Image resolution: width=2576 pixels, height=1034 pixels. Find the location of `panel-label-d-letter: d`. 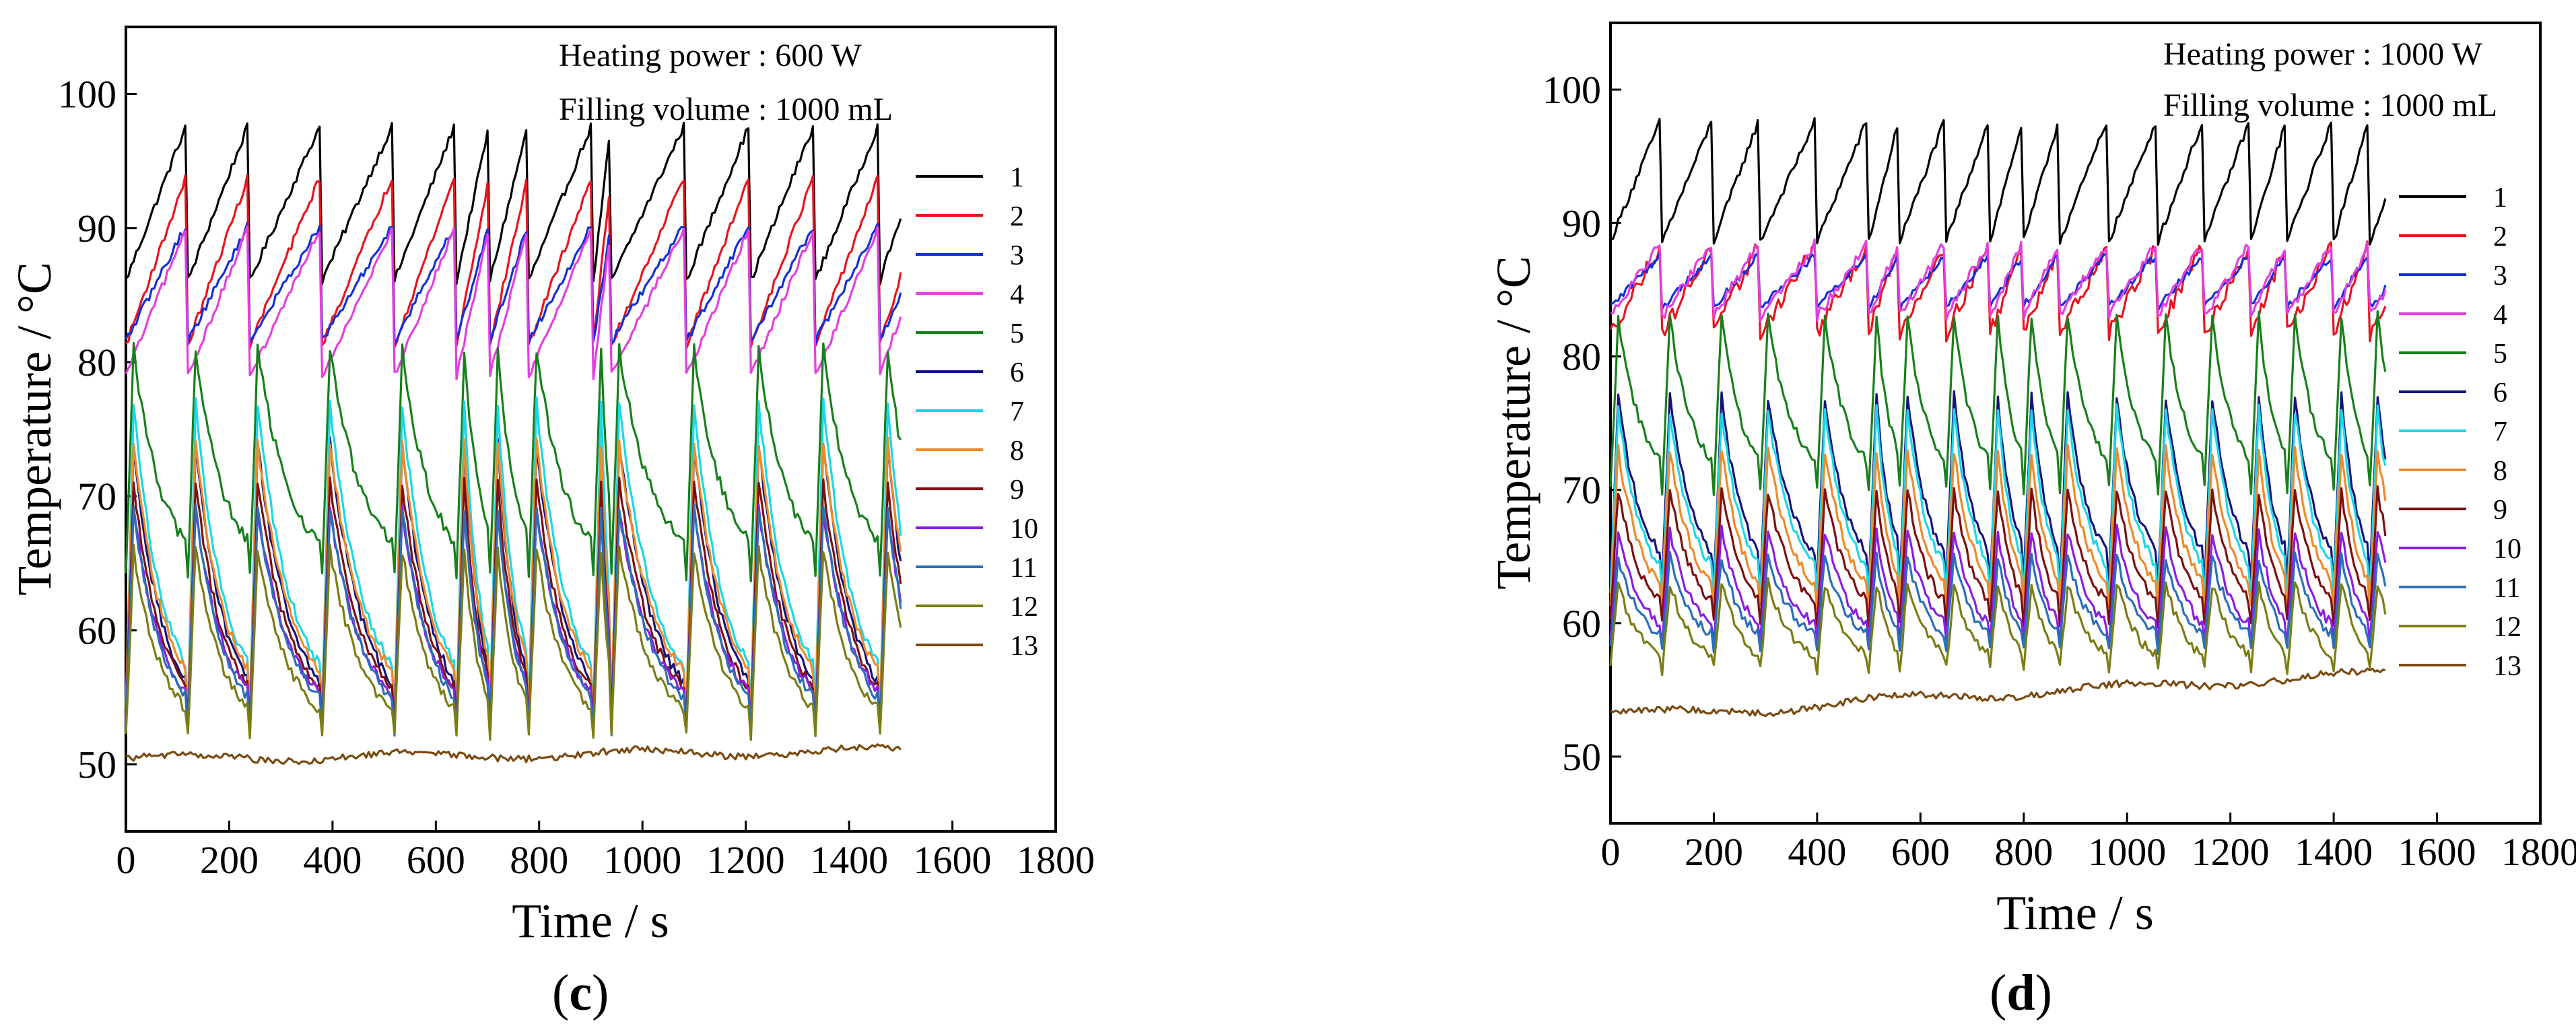

panel-label-d-letter: d is located at coordinates (2021, 993).